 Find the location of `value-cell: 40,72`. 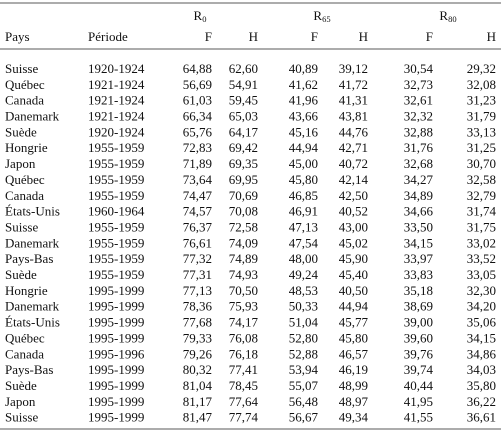

value-cell: 40,72 is located at coordinates (353, 163).